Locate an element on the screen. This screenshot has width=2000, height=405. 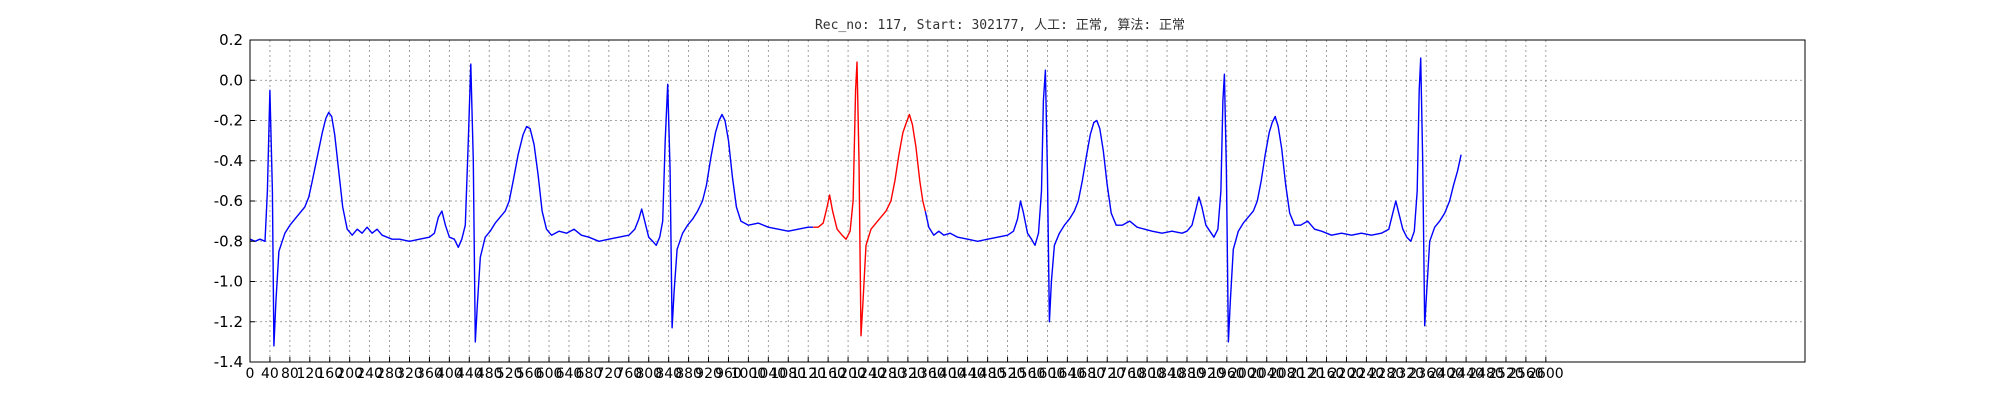
x-tick-label: 320 is located at coordinates (409, 374).